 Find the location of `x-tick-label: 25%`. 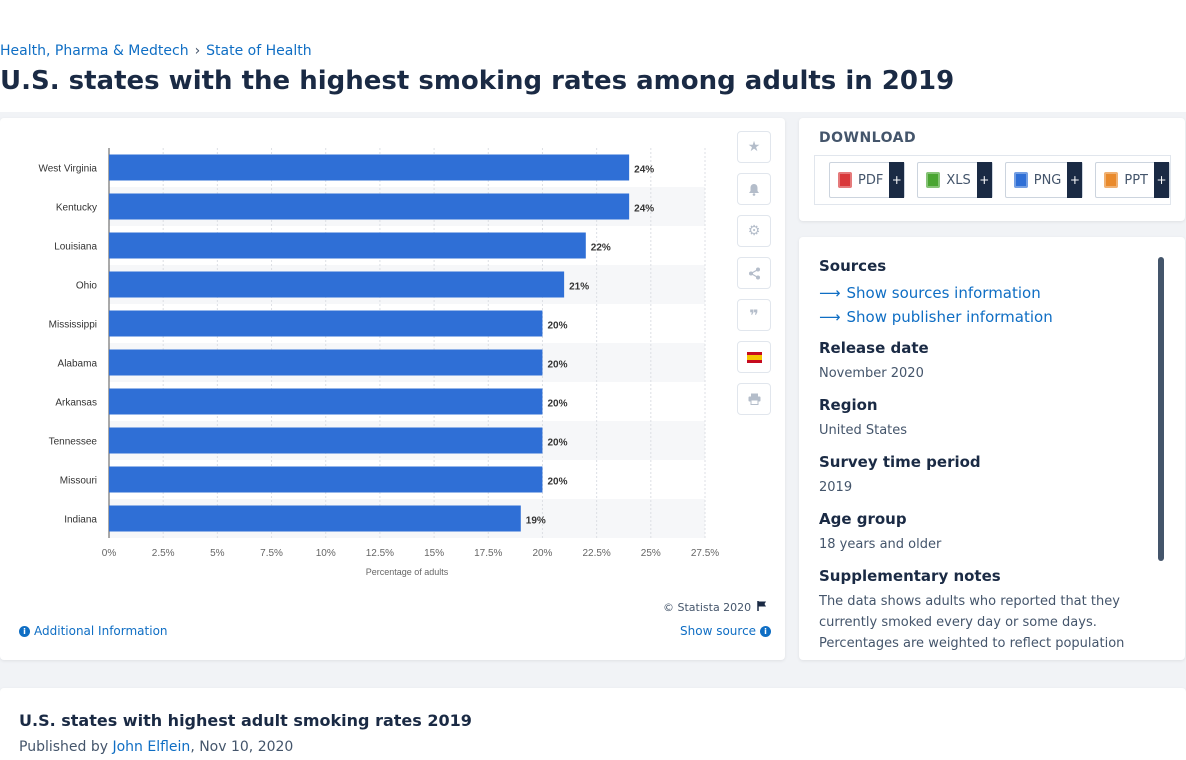

x-tick-label: 25% is located at coordinates (651, 553).